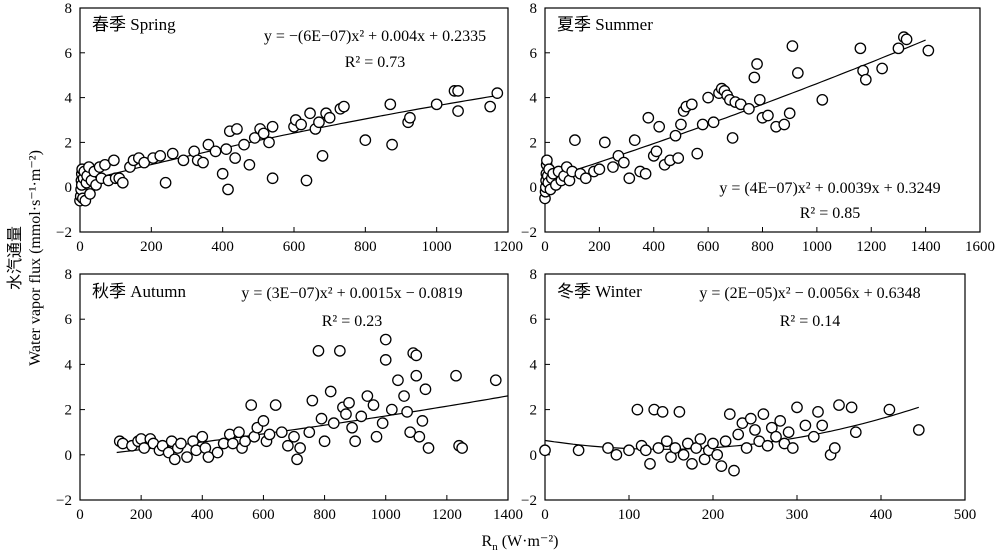 This screenshot has height=553, width=1000. What do you see at coordinates (508, 247) in the screenshot?
I see `x-tick-label: 1200` at bounding box center [508, 247].